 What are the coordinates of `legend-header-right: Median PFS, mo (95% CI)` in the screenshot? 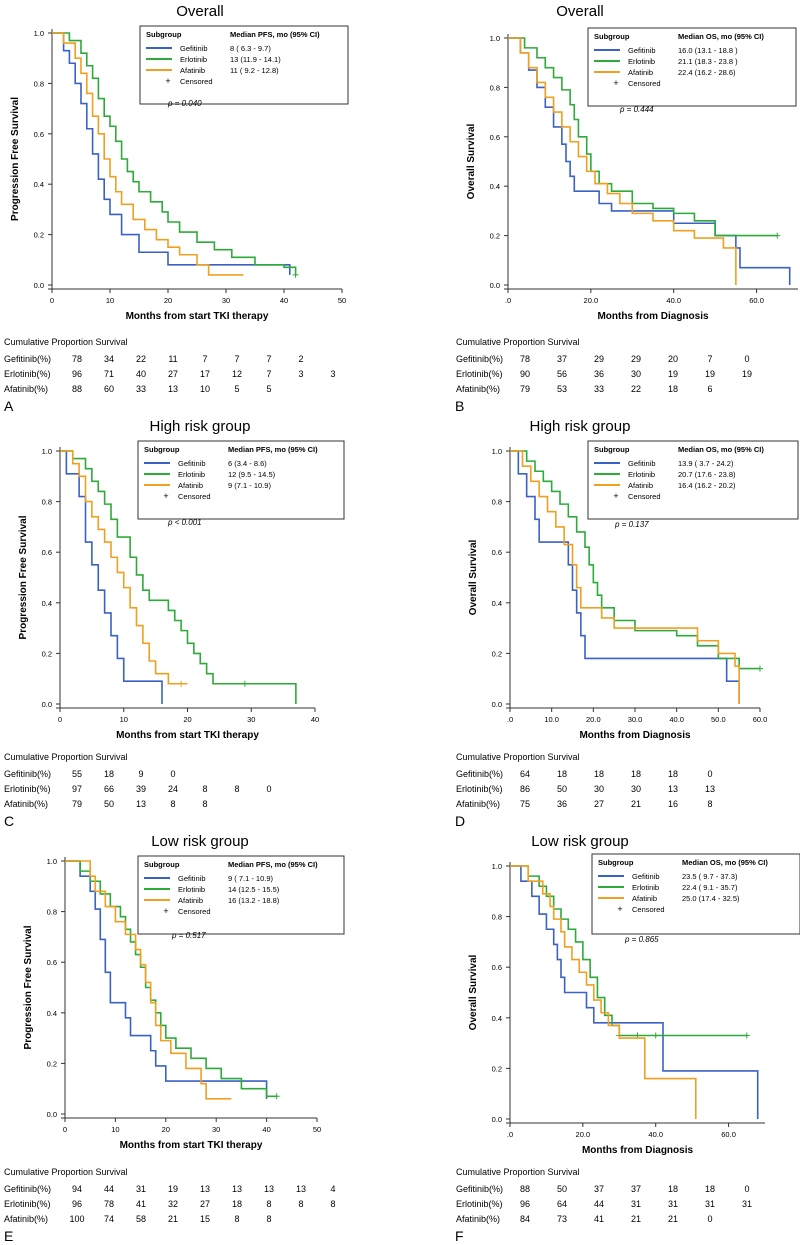 It's located at (275, 34).